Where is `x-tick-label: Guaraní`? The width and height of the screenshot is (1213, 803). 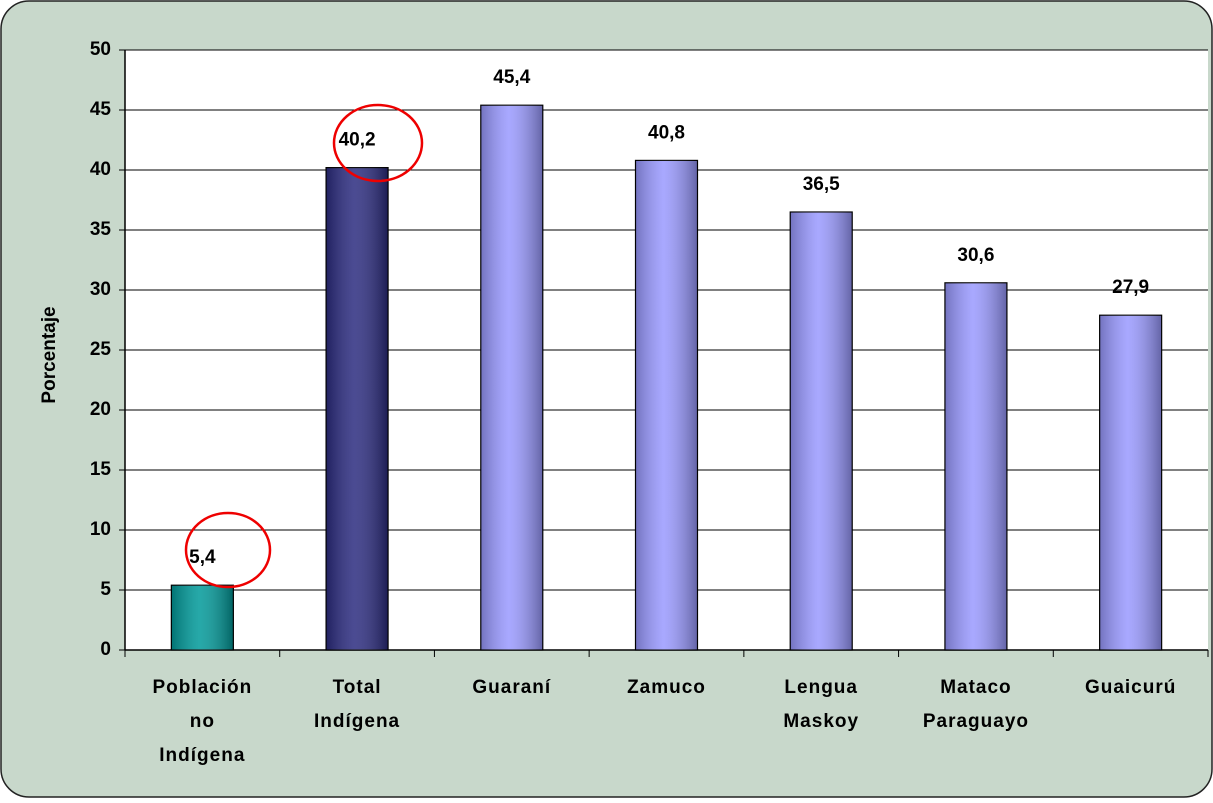 x-tick-label: Guaraní is located at coordinates (511, 687).